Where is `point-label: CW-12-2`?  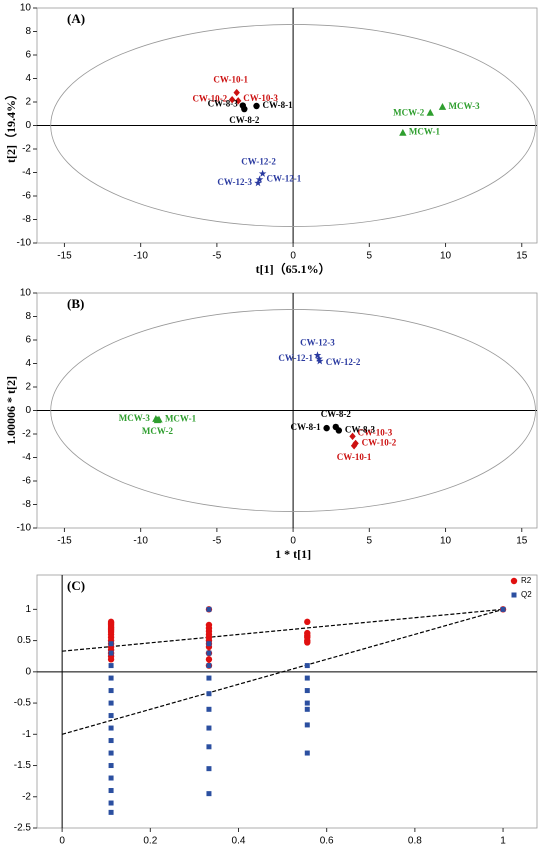
point-label: CW-12-2 is located at coordinates (343, 362).